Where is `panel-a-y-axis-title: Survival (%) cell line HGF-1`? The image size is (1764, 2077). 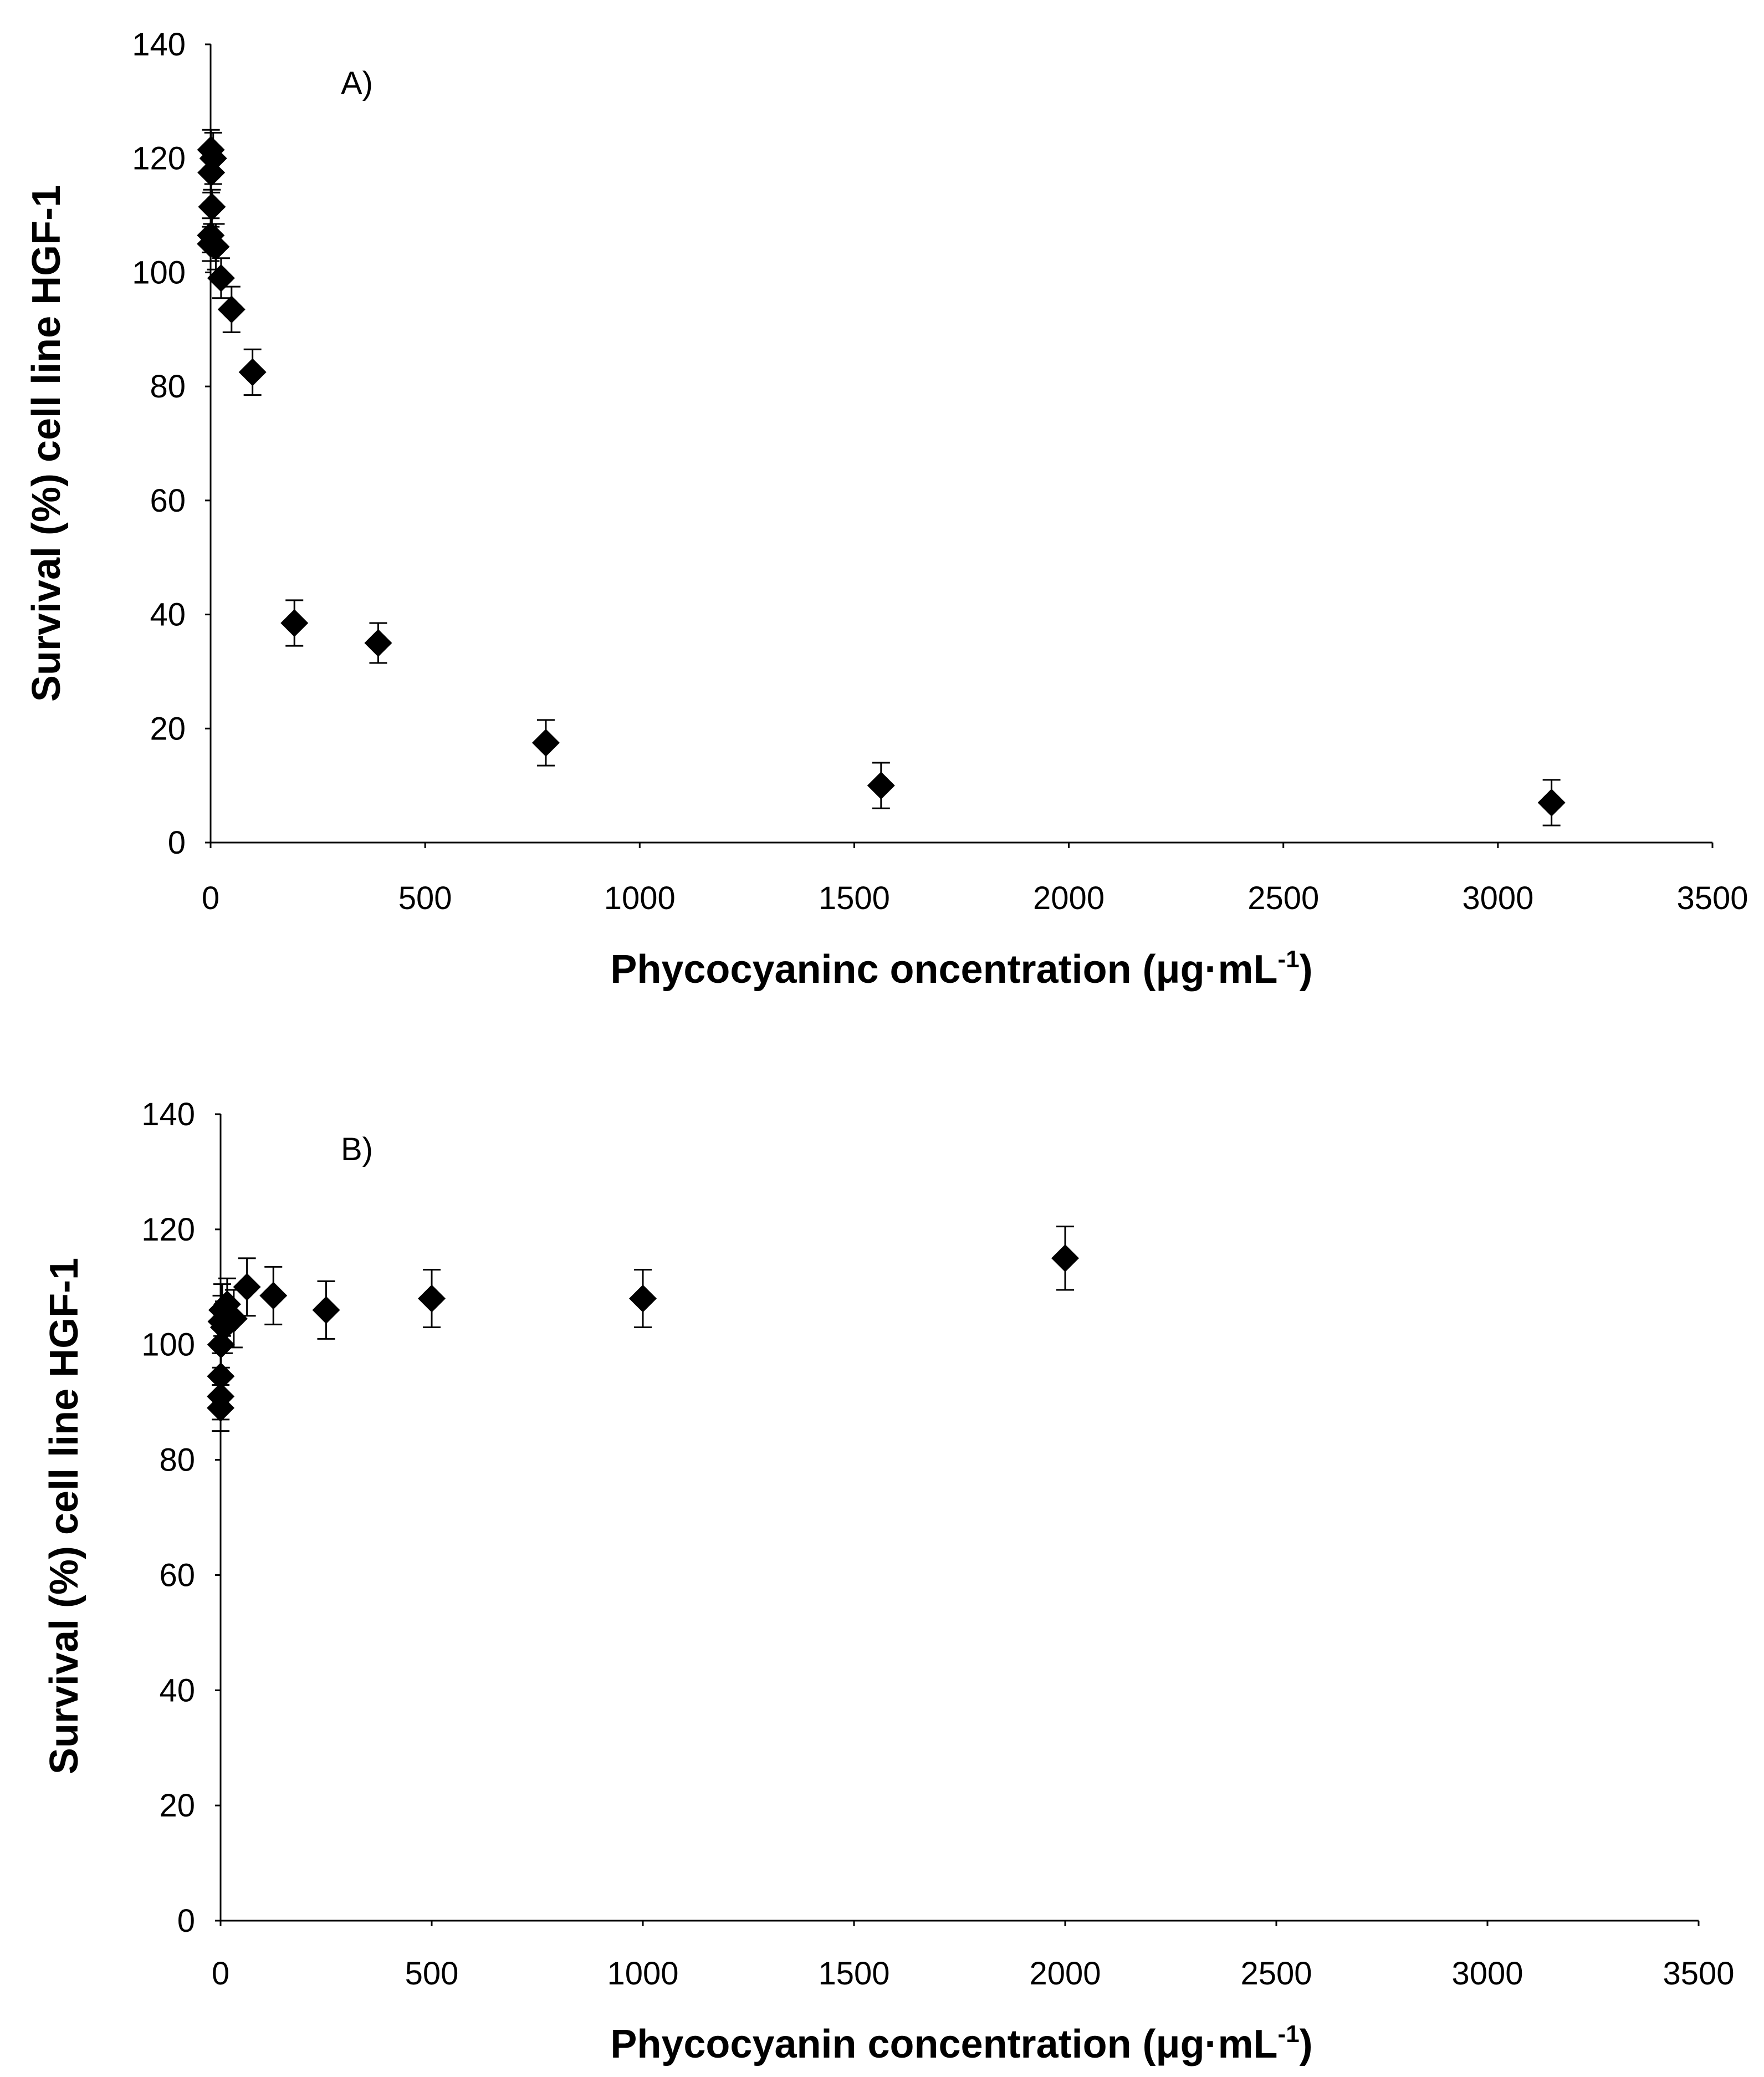 panel-a-y-axis-title: Survival (%) cell line HGF-1 is located at coordinates (47, 444).